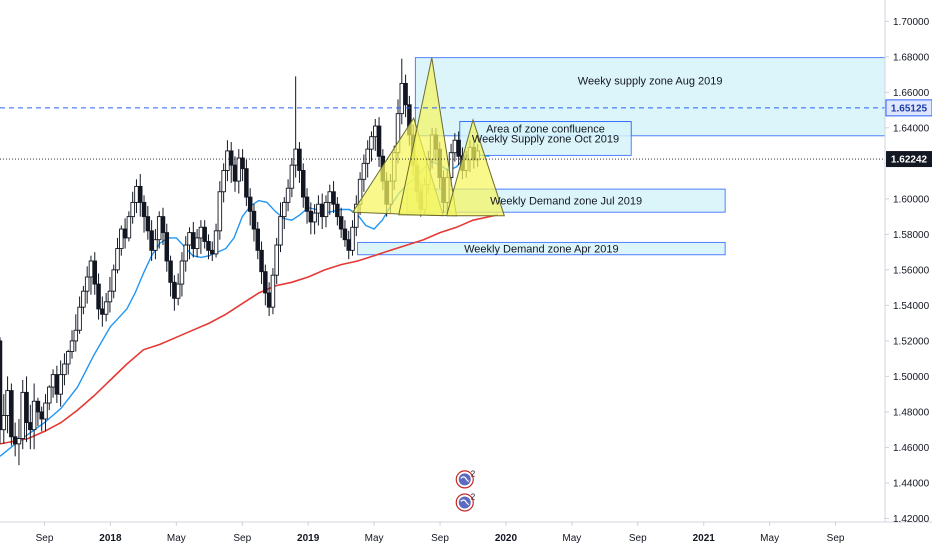 This screenshot has height=550, width=932. What do you see at coordinates (911, 93) in the screenshot?
I see `y-tick-label: 1.66000` at bounding box center [911, 93].